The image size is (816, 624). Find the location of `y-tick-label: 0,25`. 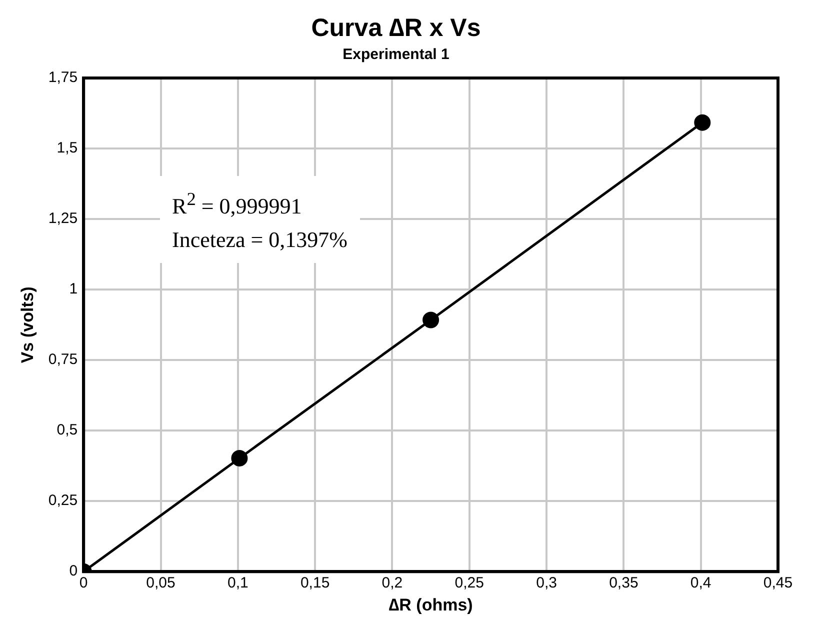

y-tick-label: 0,25 is located at coordinates (63, 501).